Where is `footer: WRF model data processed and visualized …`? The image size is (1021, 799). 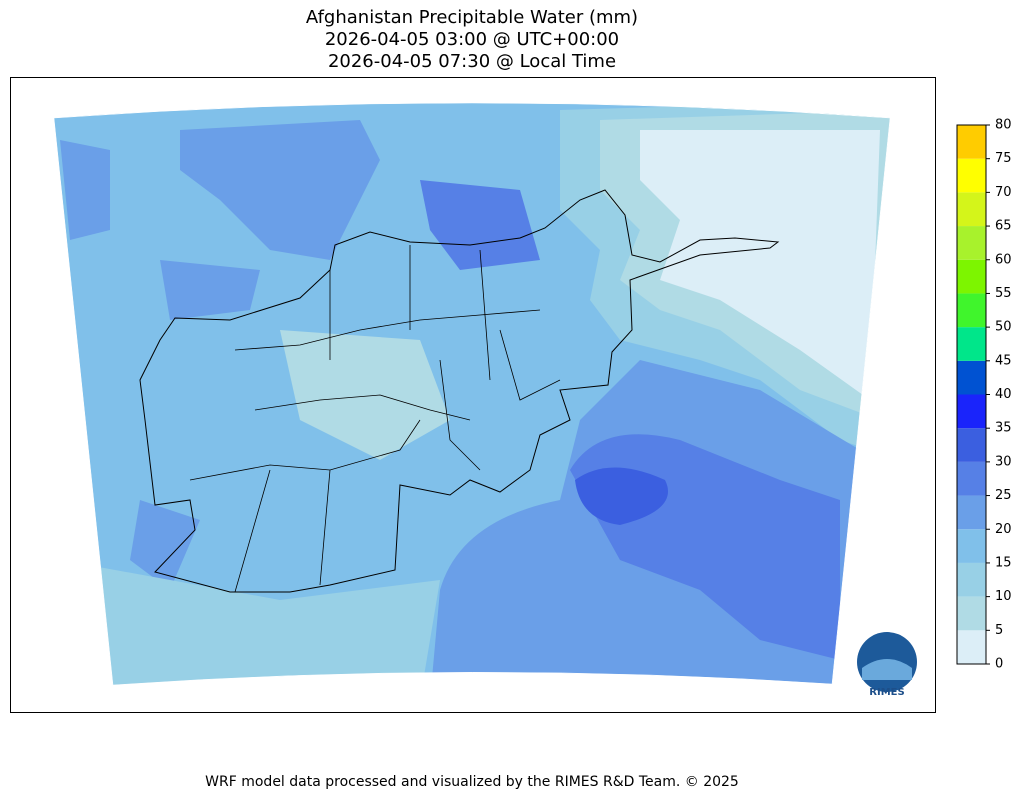 footer: WRF model data processed and visualized … is located at coordinates (472, 782).